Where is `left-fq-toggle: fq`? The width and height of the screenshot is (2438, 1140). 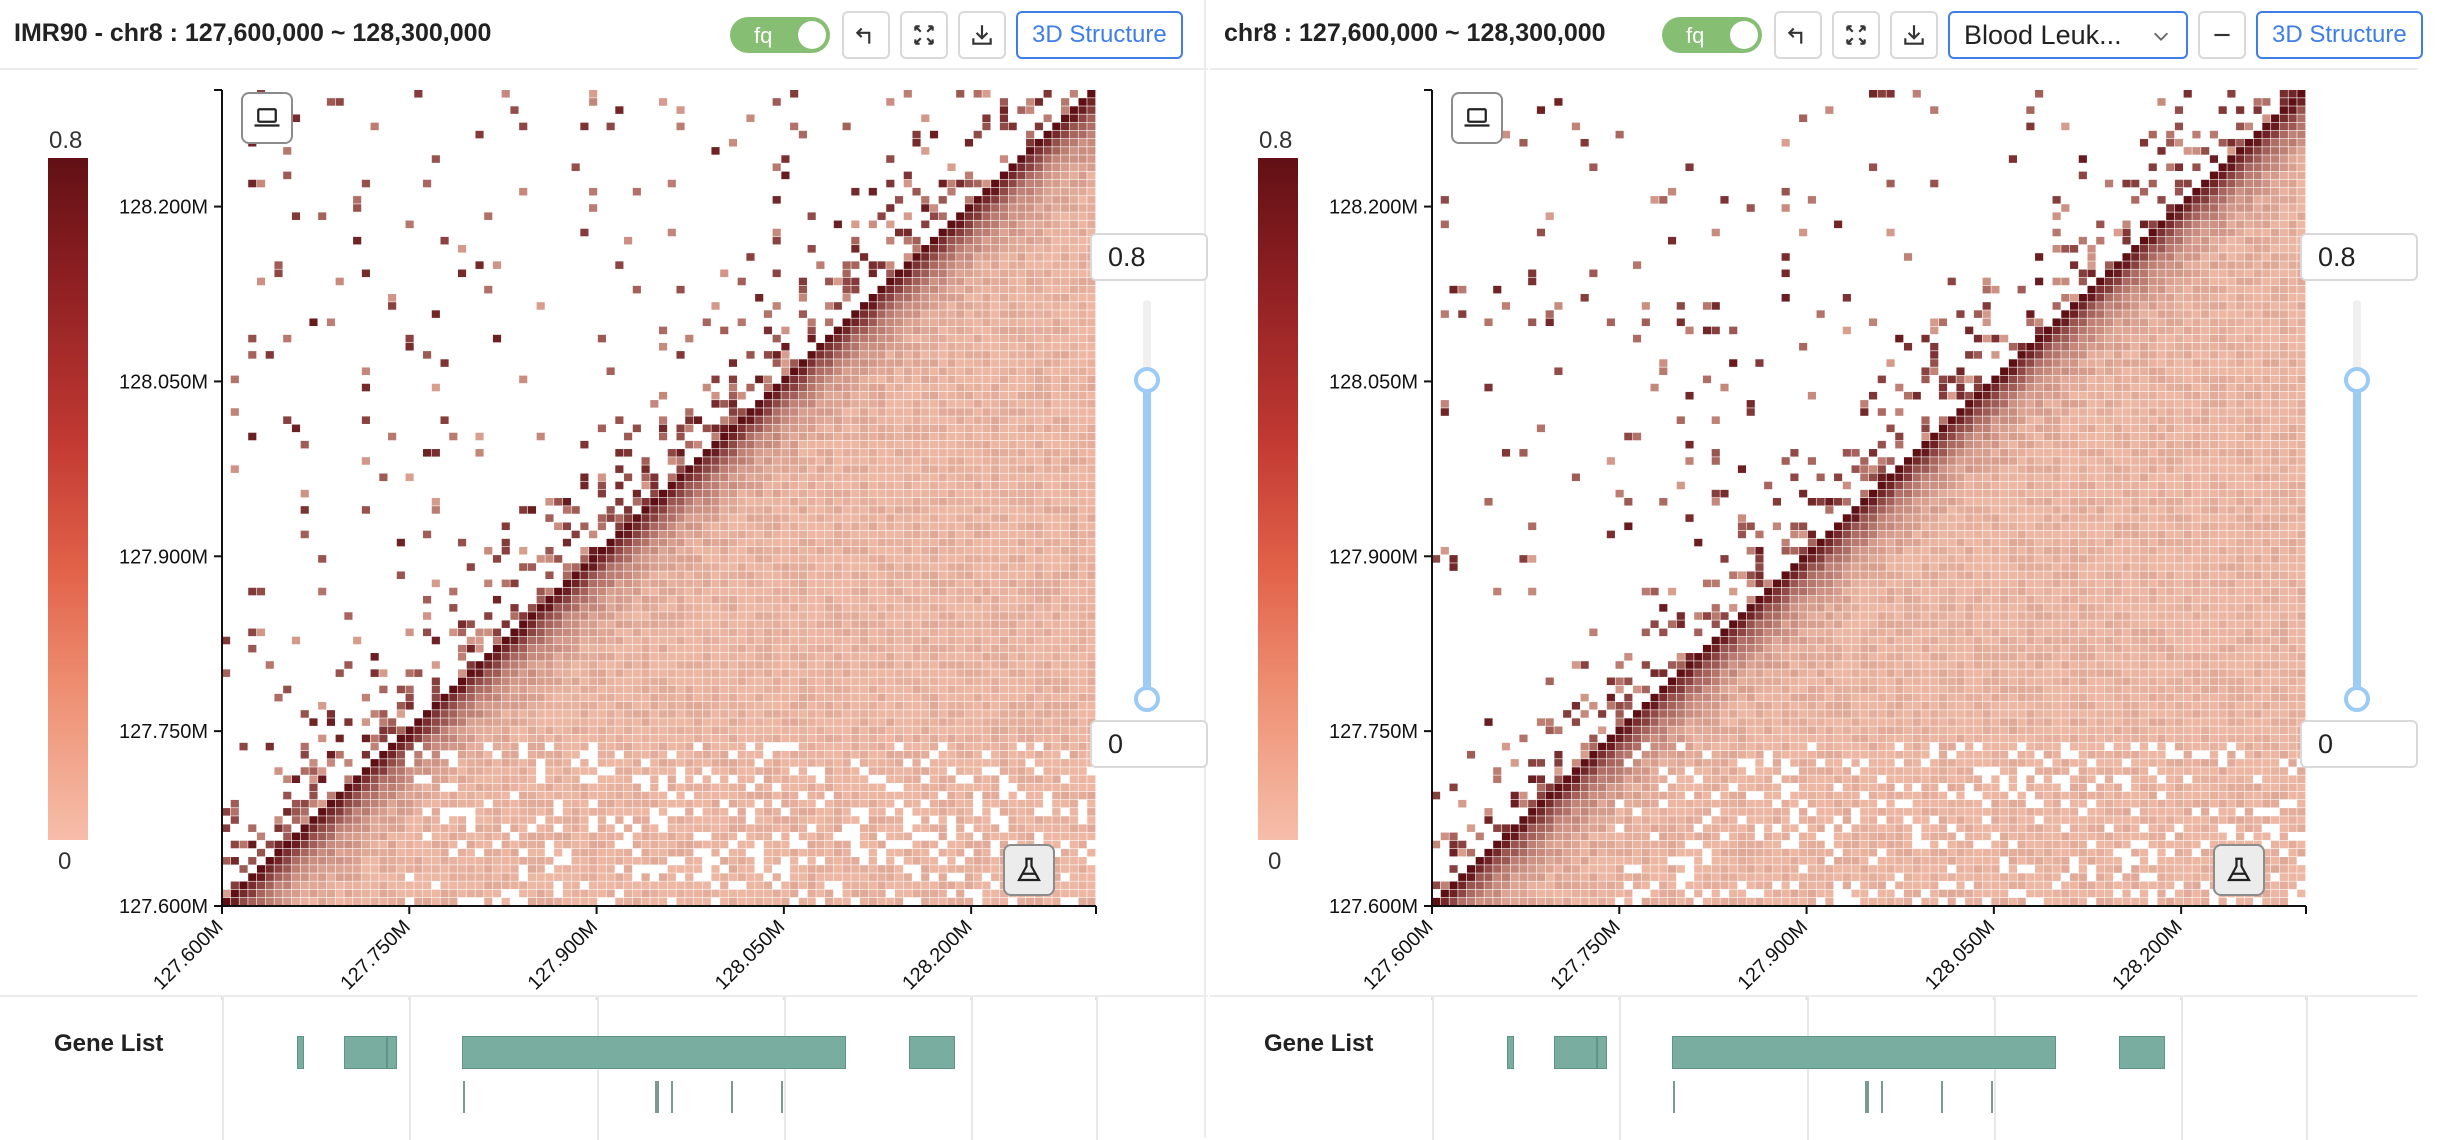
left-fq-toggle: fq is located at coordinates (780, 35).